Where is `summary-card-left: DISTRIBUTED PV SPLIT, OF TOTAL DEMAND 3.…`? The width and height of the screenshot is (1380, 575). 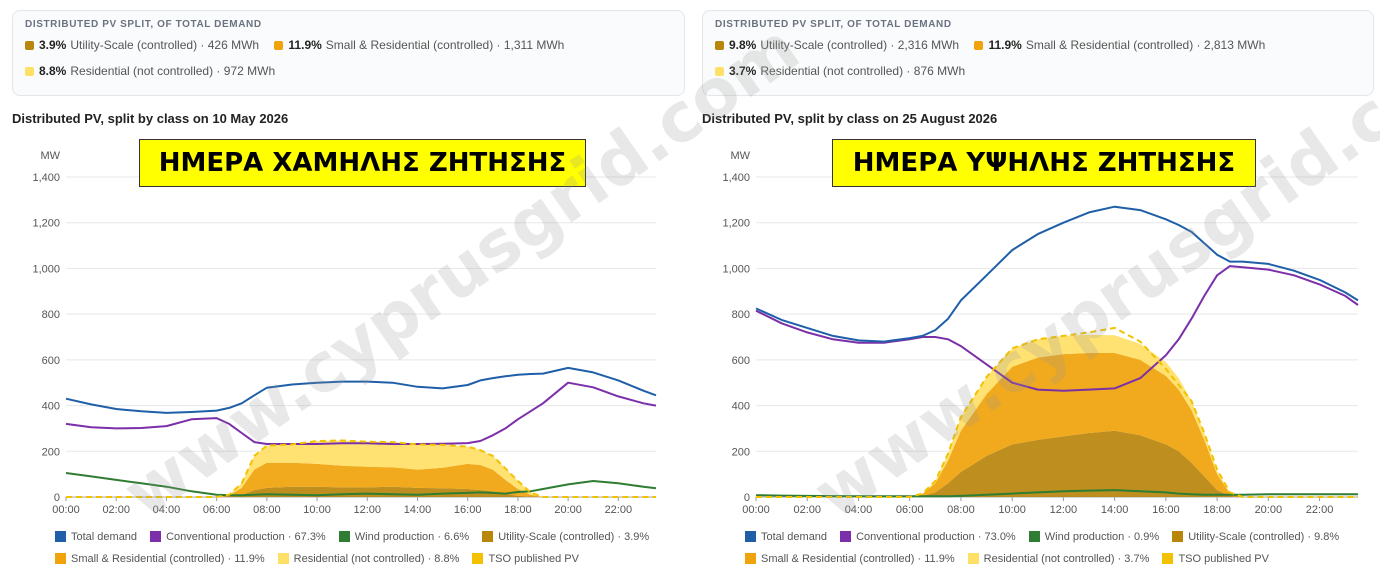
summary-card-left: DISTRIBUTED PV SPLIT, OF TOTAL DEMAND 3.… is located at coordinates (348, 53).